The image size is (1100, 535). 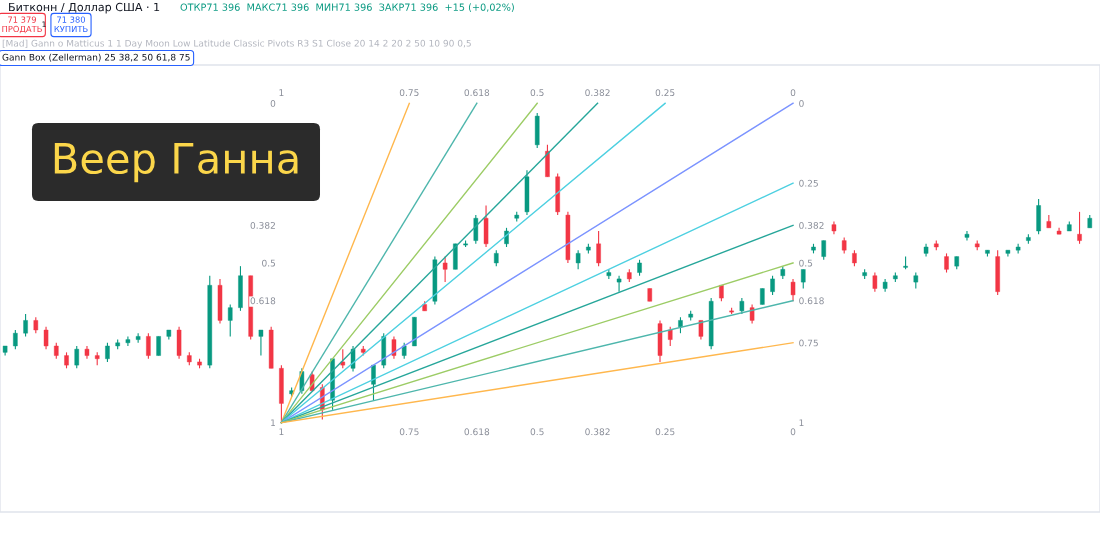 I want to click on x2-tick-label: 0.382, so click(x=597, y=432).